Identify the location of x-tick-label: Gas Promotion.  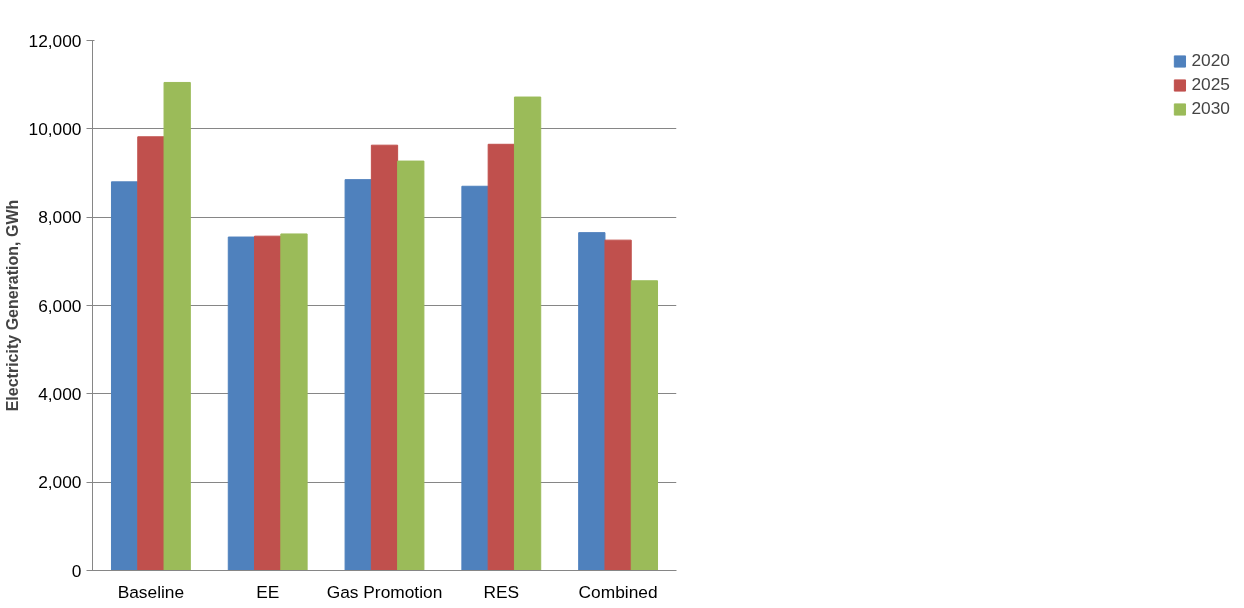
(384, 591).